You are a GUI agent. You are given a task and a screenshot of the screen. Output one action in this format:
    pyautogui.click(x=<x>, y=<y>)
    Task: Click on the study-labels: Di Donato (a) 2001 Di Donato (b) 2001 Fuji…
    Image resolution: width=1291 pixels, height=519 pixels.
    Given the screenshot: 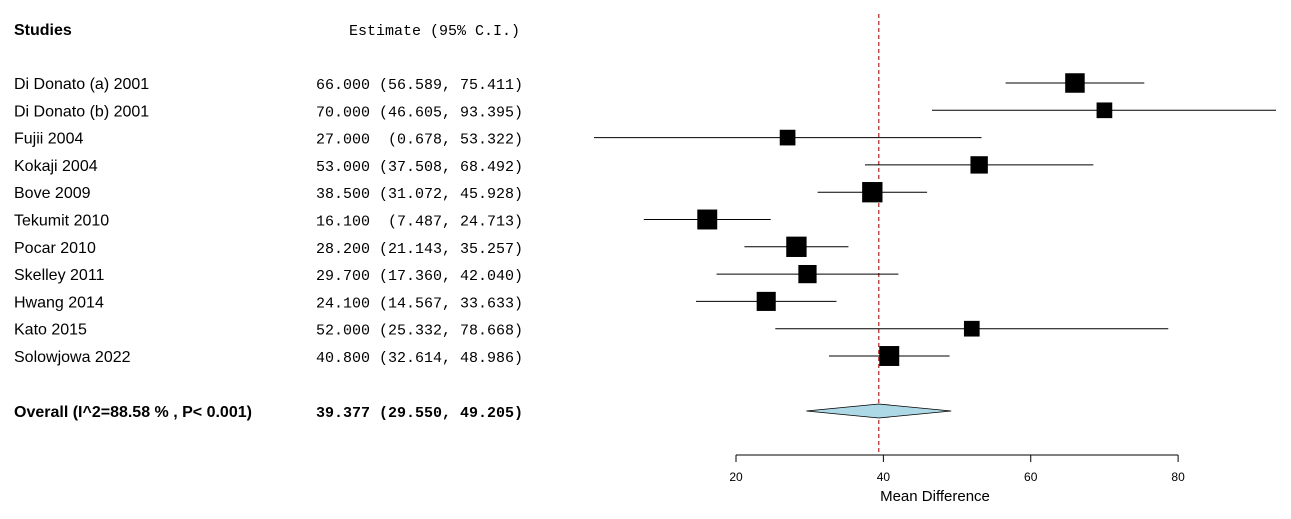 What is the action you would take?
    pyautogui.click(x=81, y=221)
    